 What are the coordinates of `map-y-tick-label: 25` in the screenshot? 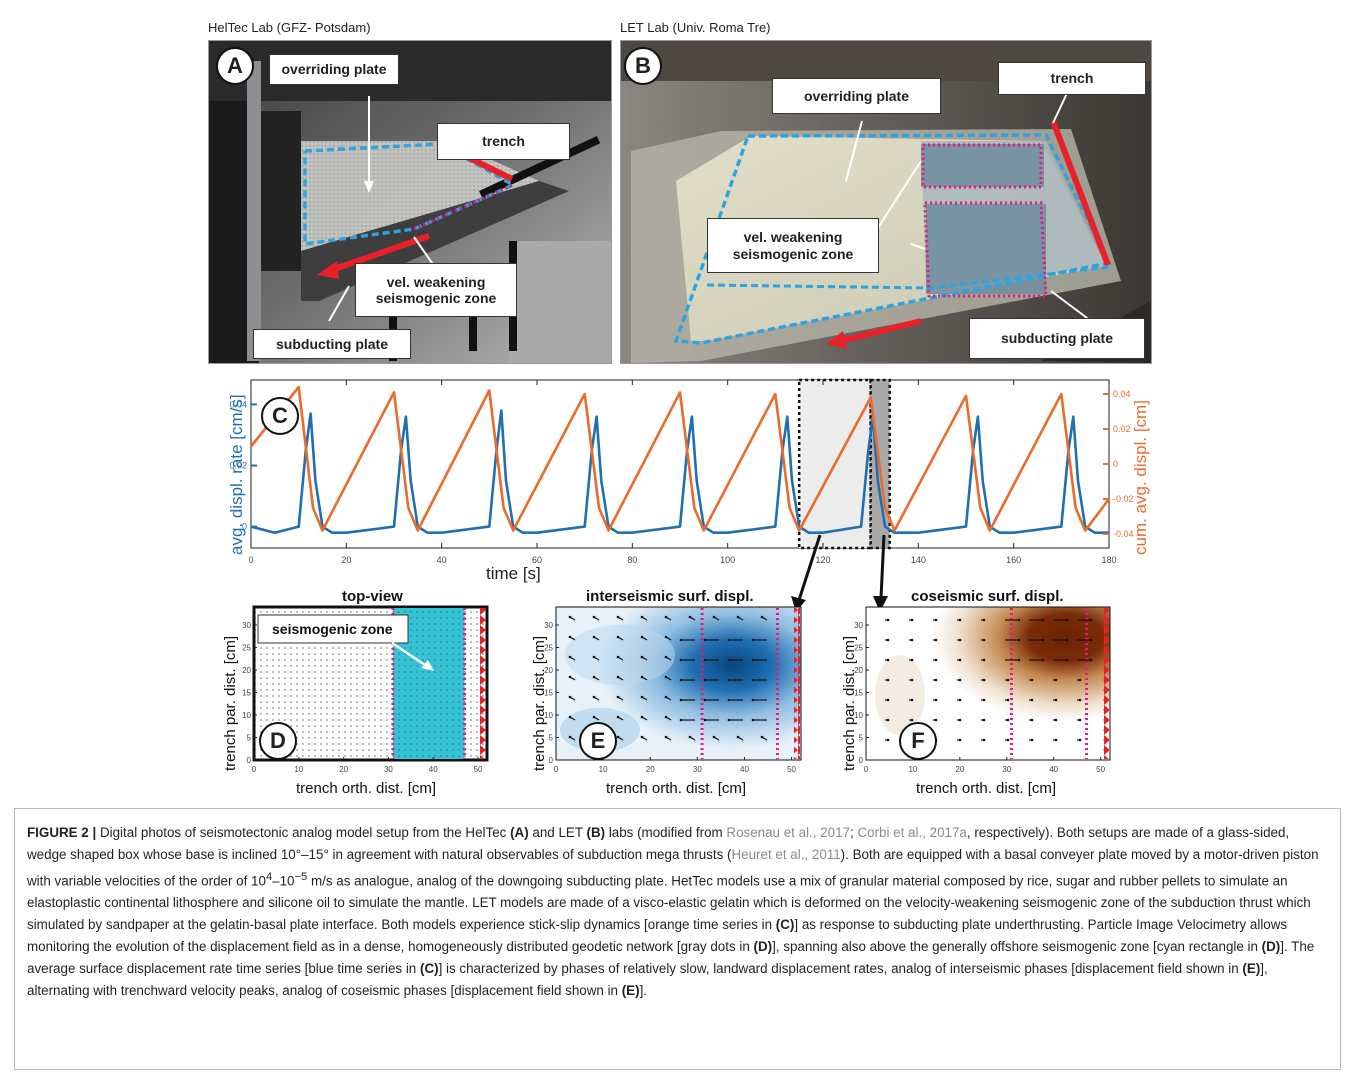 It's located at (858, 648).